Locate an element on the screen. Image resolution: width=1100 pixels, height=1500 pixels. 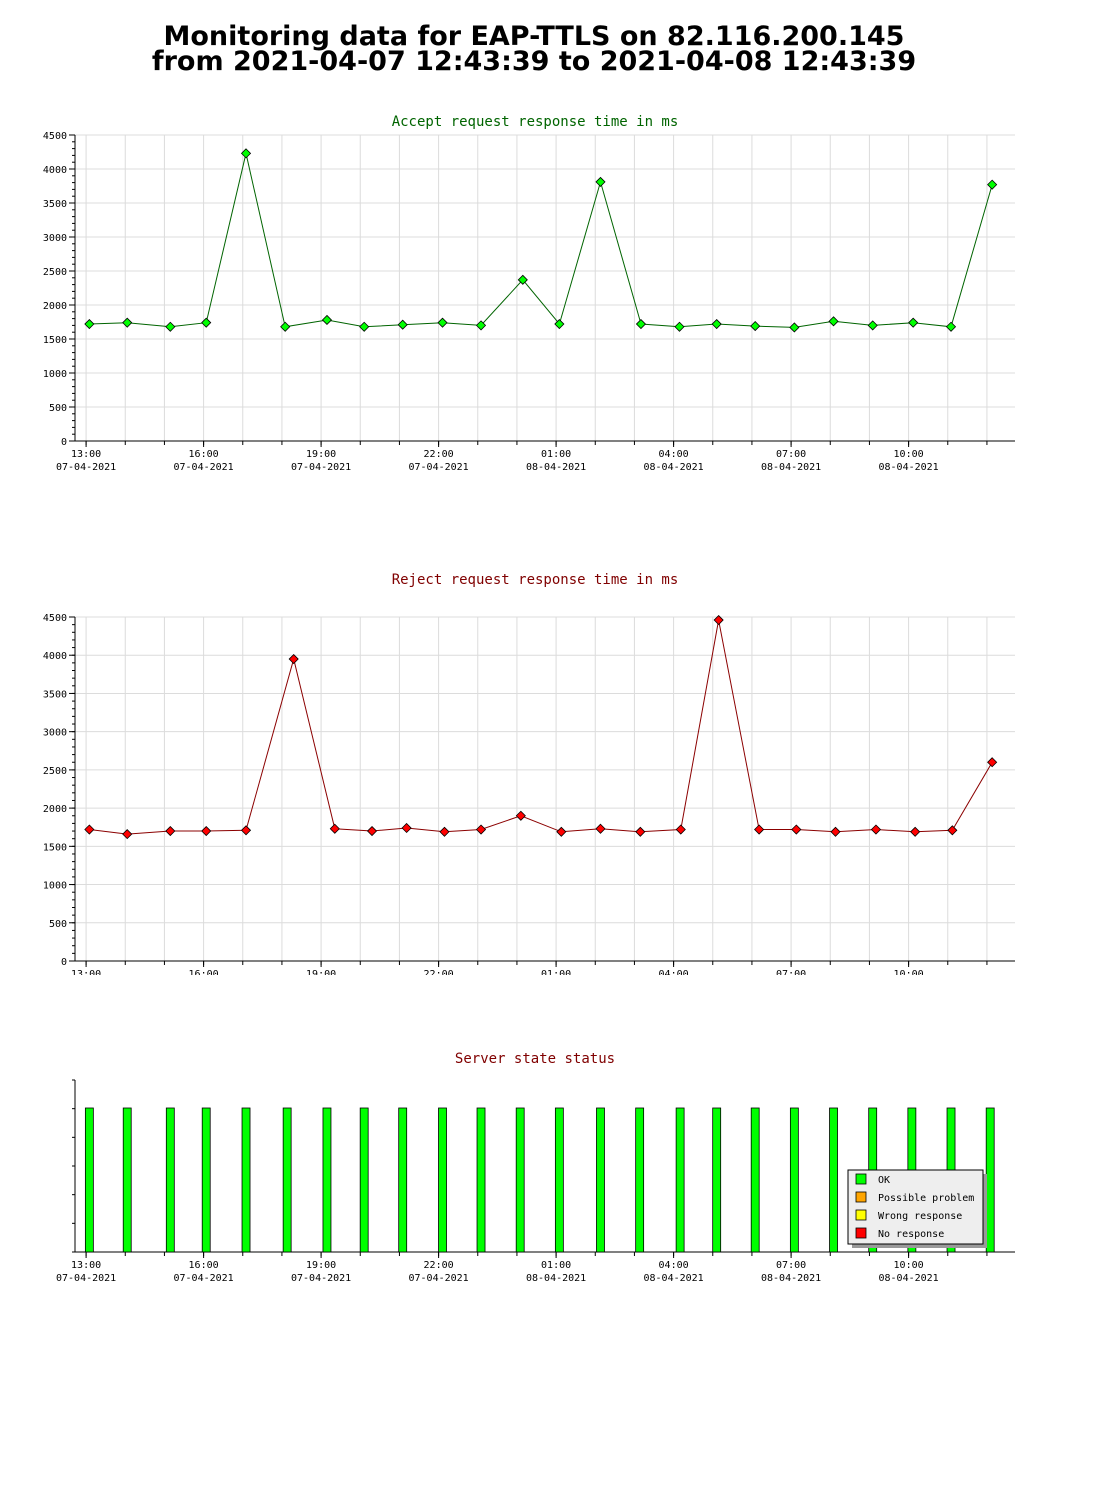
legend-label: OK is located at coordinates (884, 1180).